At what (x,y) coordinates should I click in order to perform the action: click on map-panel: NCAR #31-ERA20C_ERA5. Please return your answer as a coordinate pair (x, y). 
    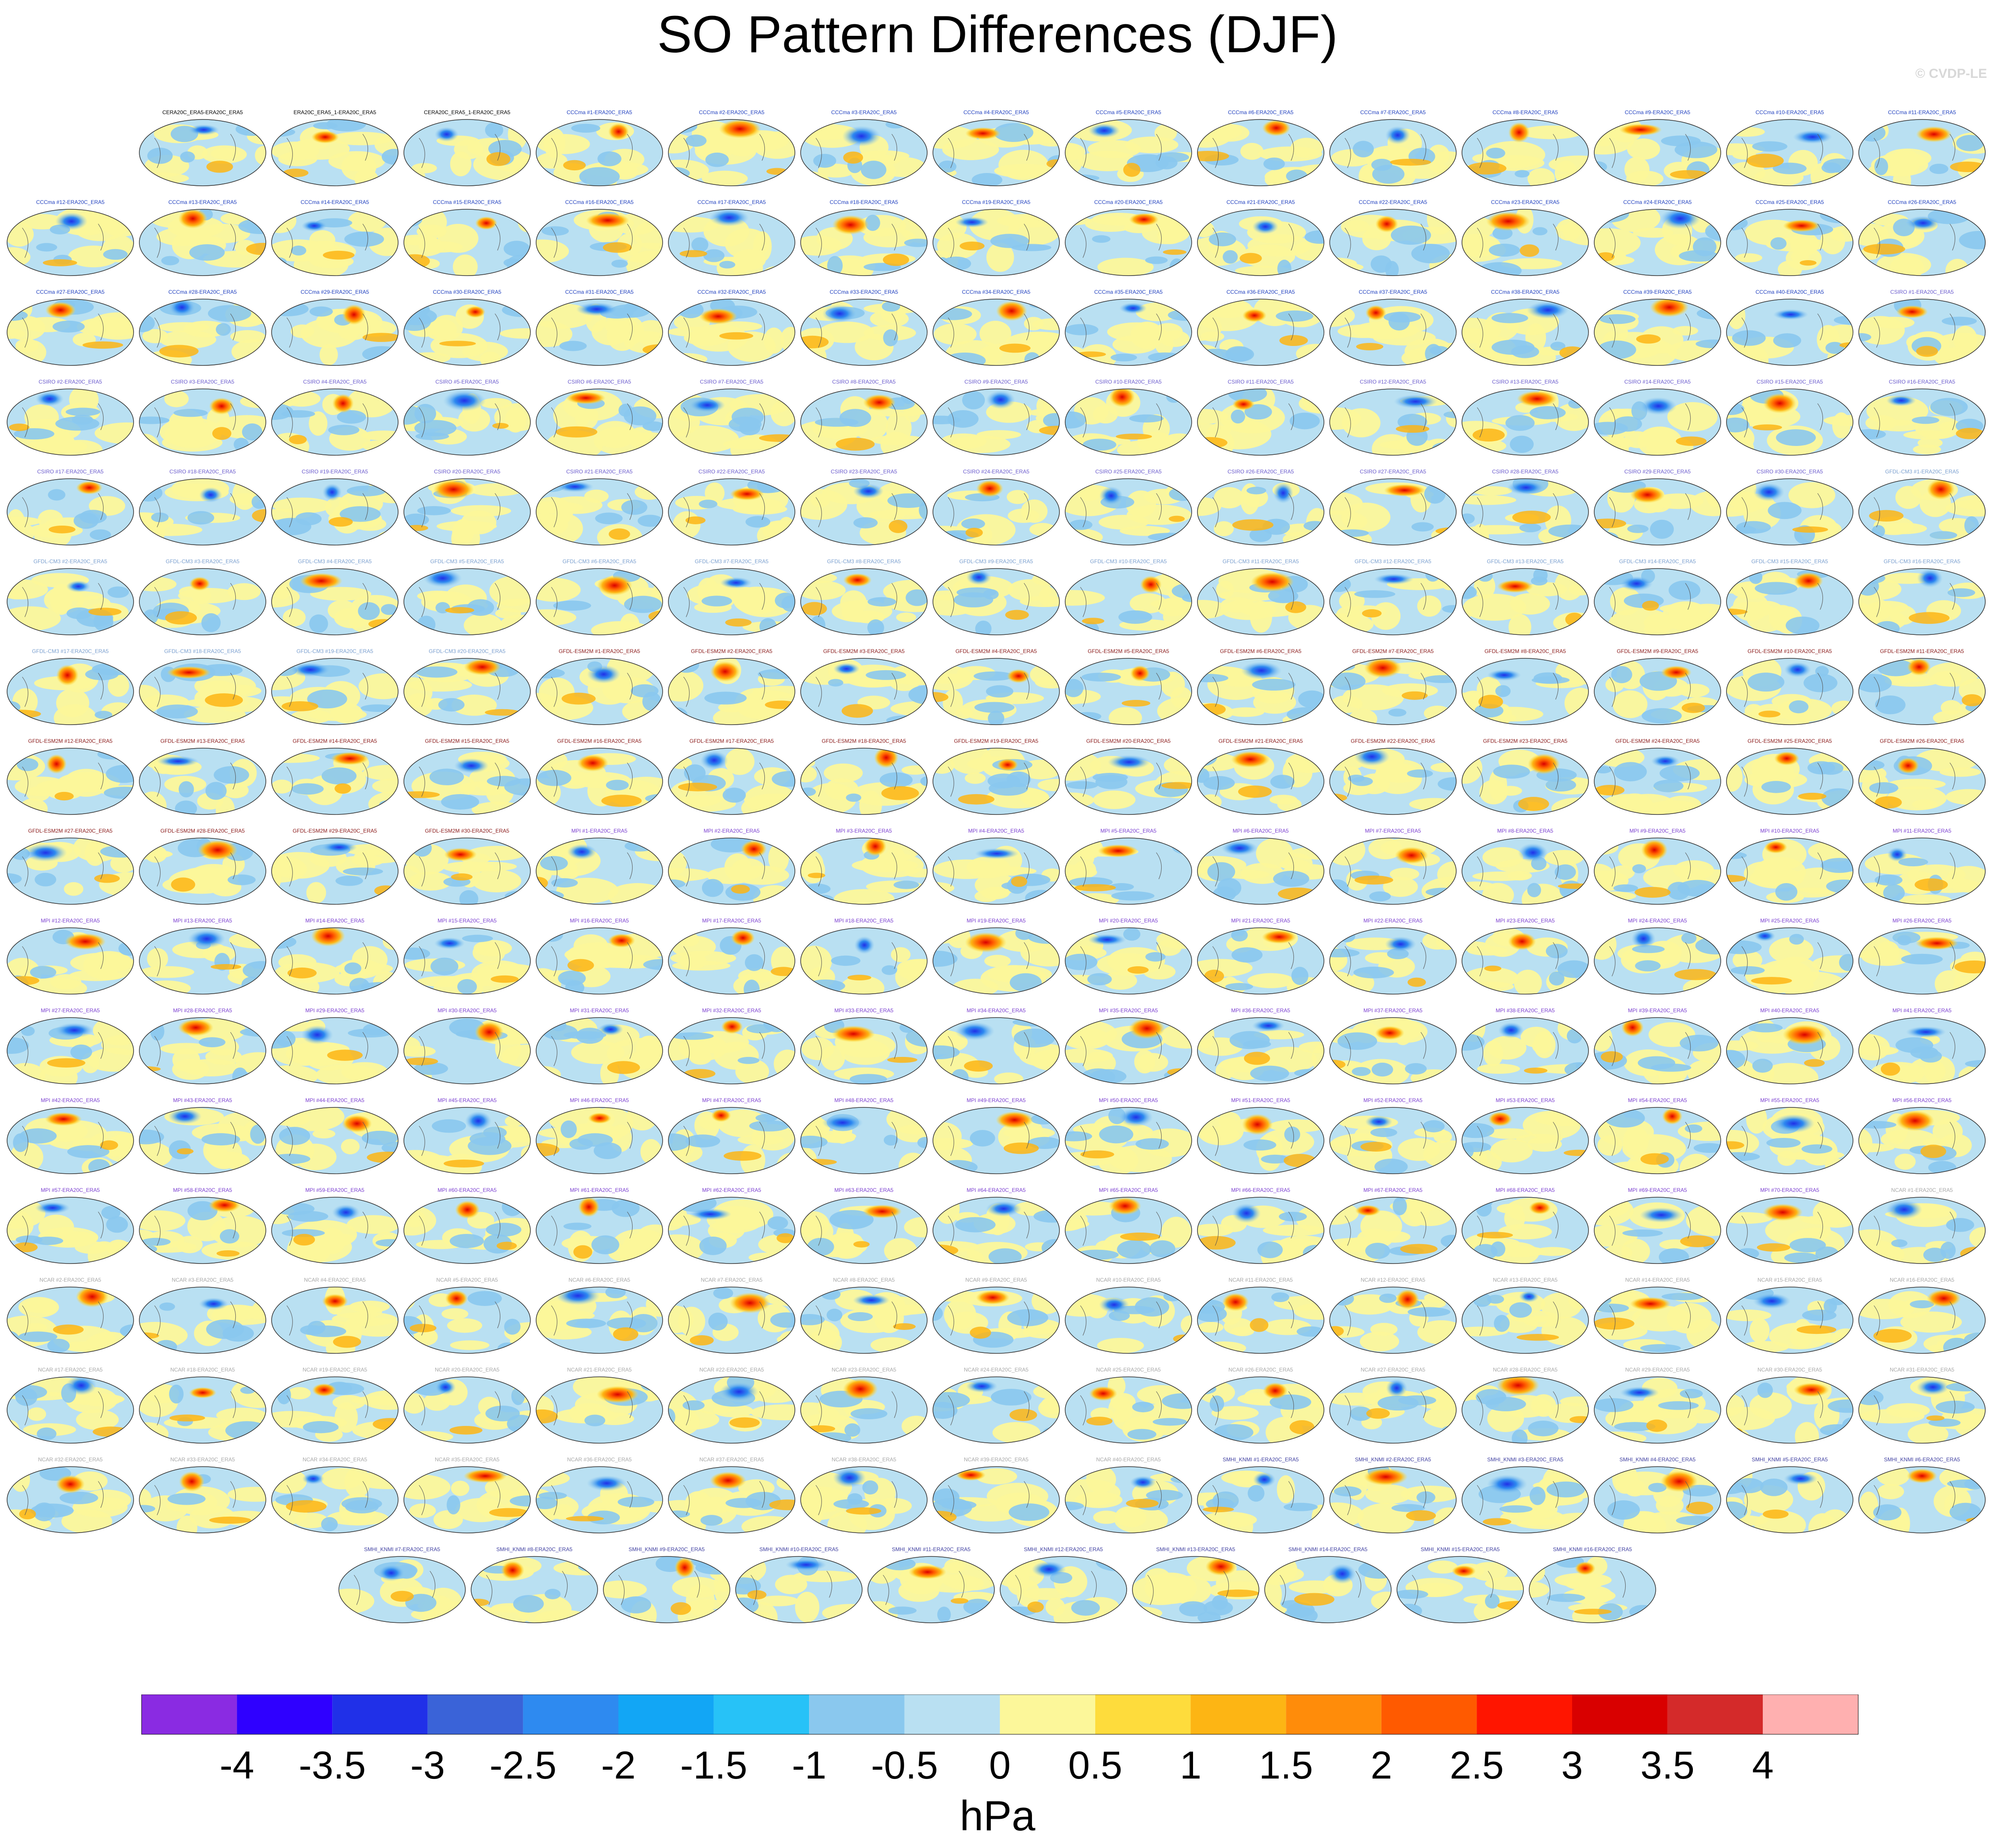
    Looking at the image, I should click on (1922, 1405).